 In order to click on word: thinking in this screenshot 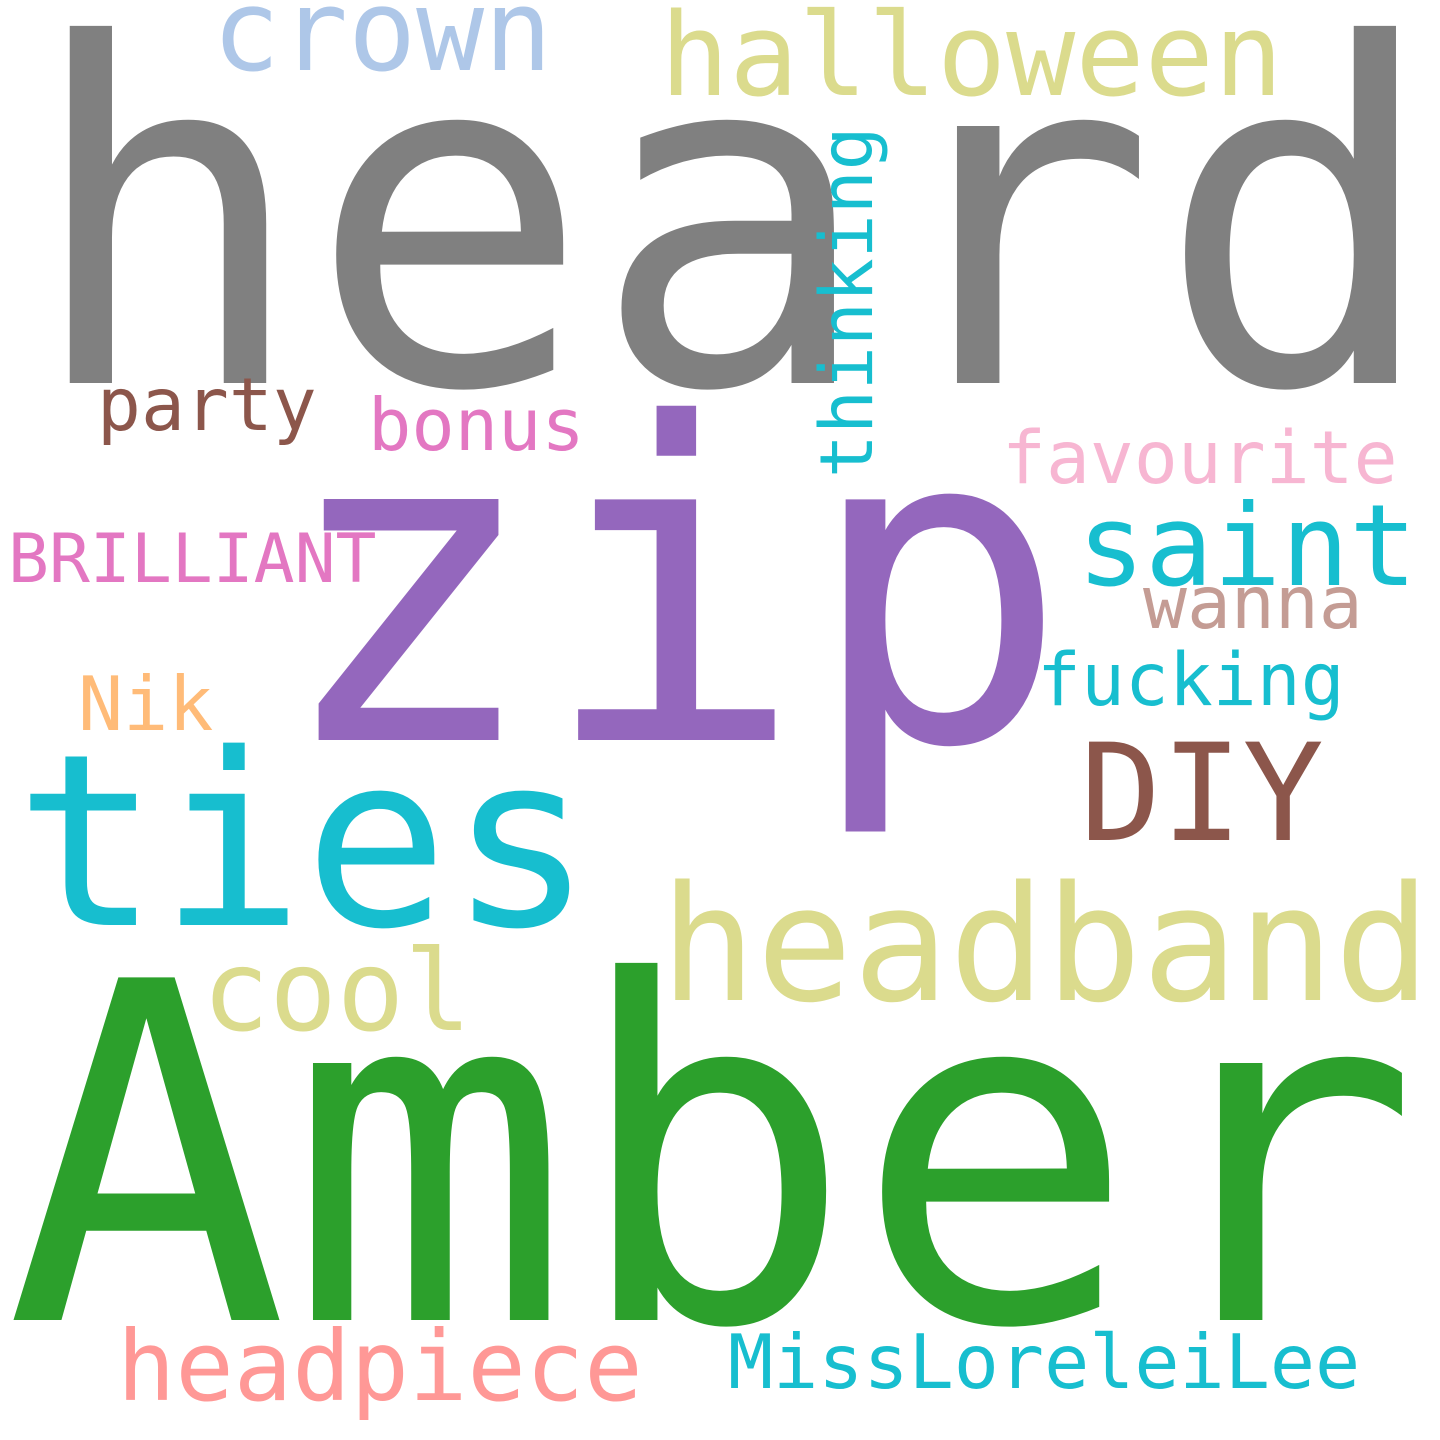, I will do `click(847, 302)`.